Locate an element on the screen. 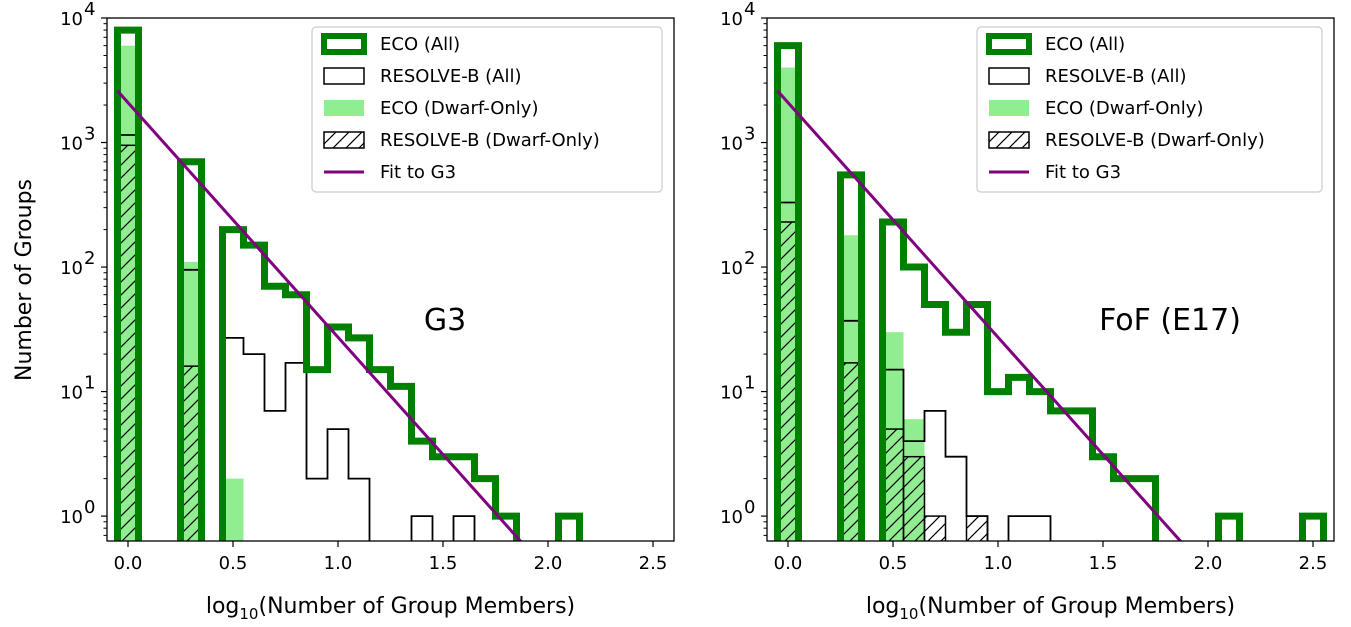  panel-label: FoF (E17) is located at coordinates (1170, 320).